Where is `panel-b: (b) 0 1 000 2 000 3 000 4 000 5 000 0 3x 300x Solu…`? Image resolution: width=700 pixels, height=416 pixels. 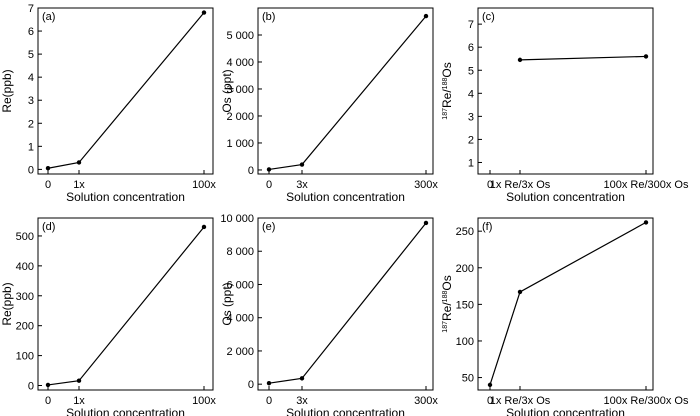 panel-b: (b) 0 1 000 2 000 3 000 4 000 5 000 0 3x 300x Solu… is located at coordinates (329, 105).